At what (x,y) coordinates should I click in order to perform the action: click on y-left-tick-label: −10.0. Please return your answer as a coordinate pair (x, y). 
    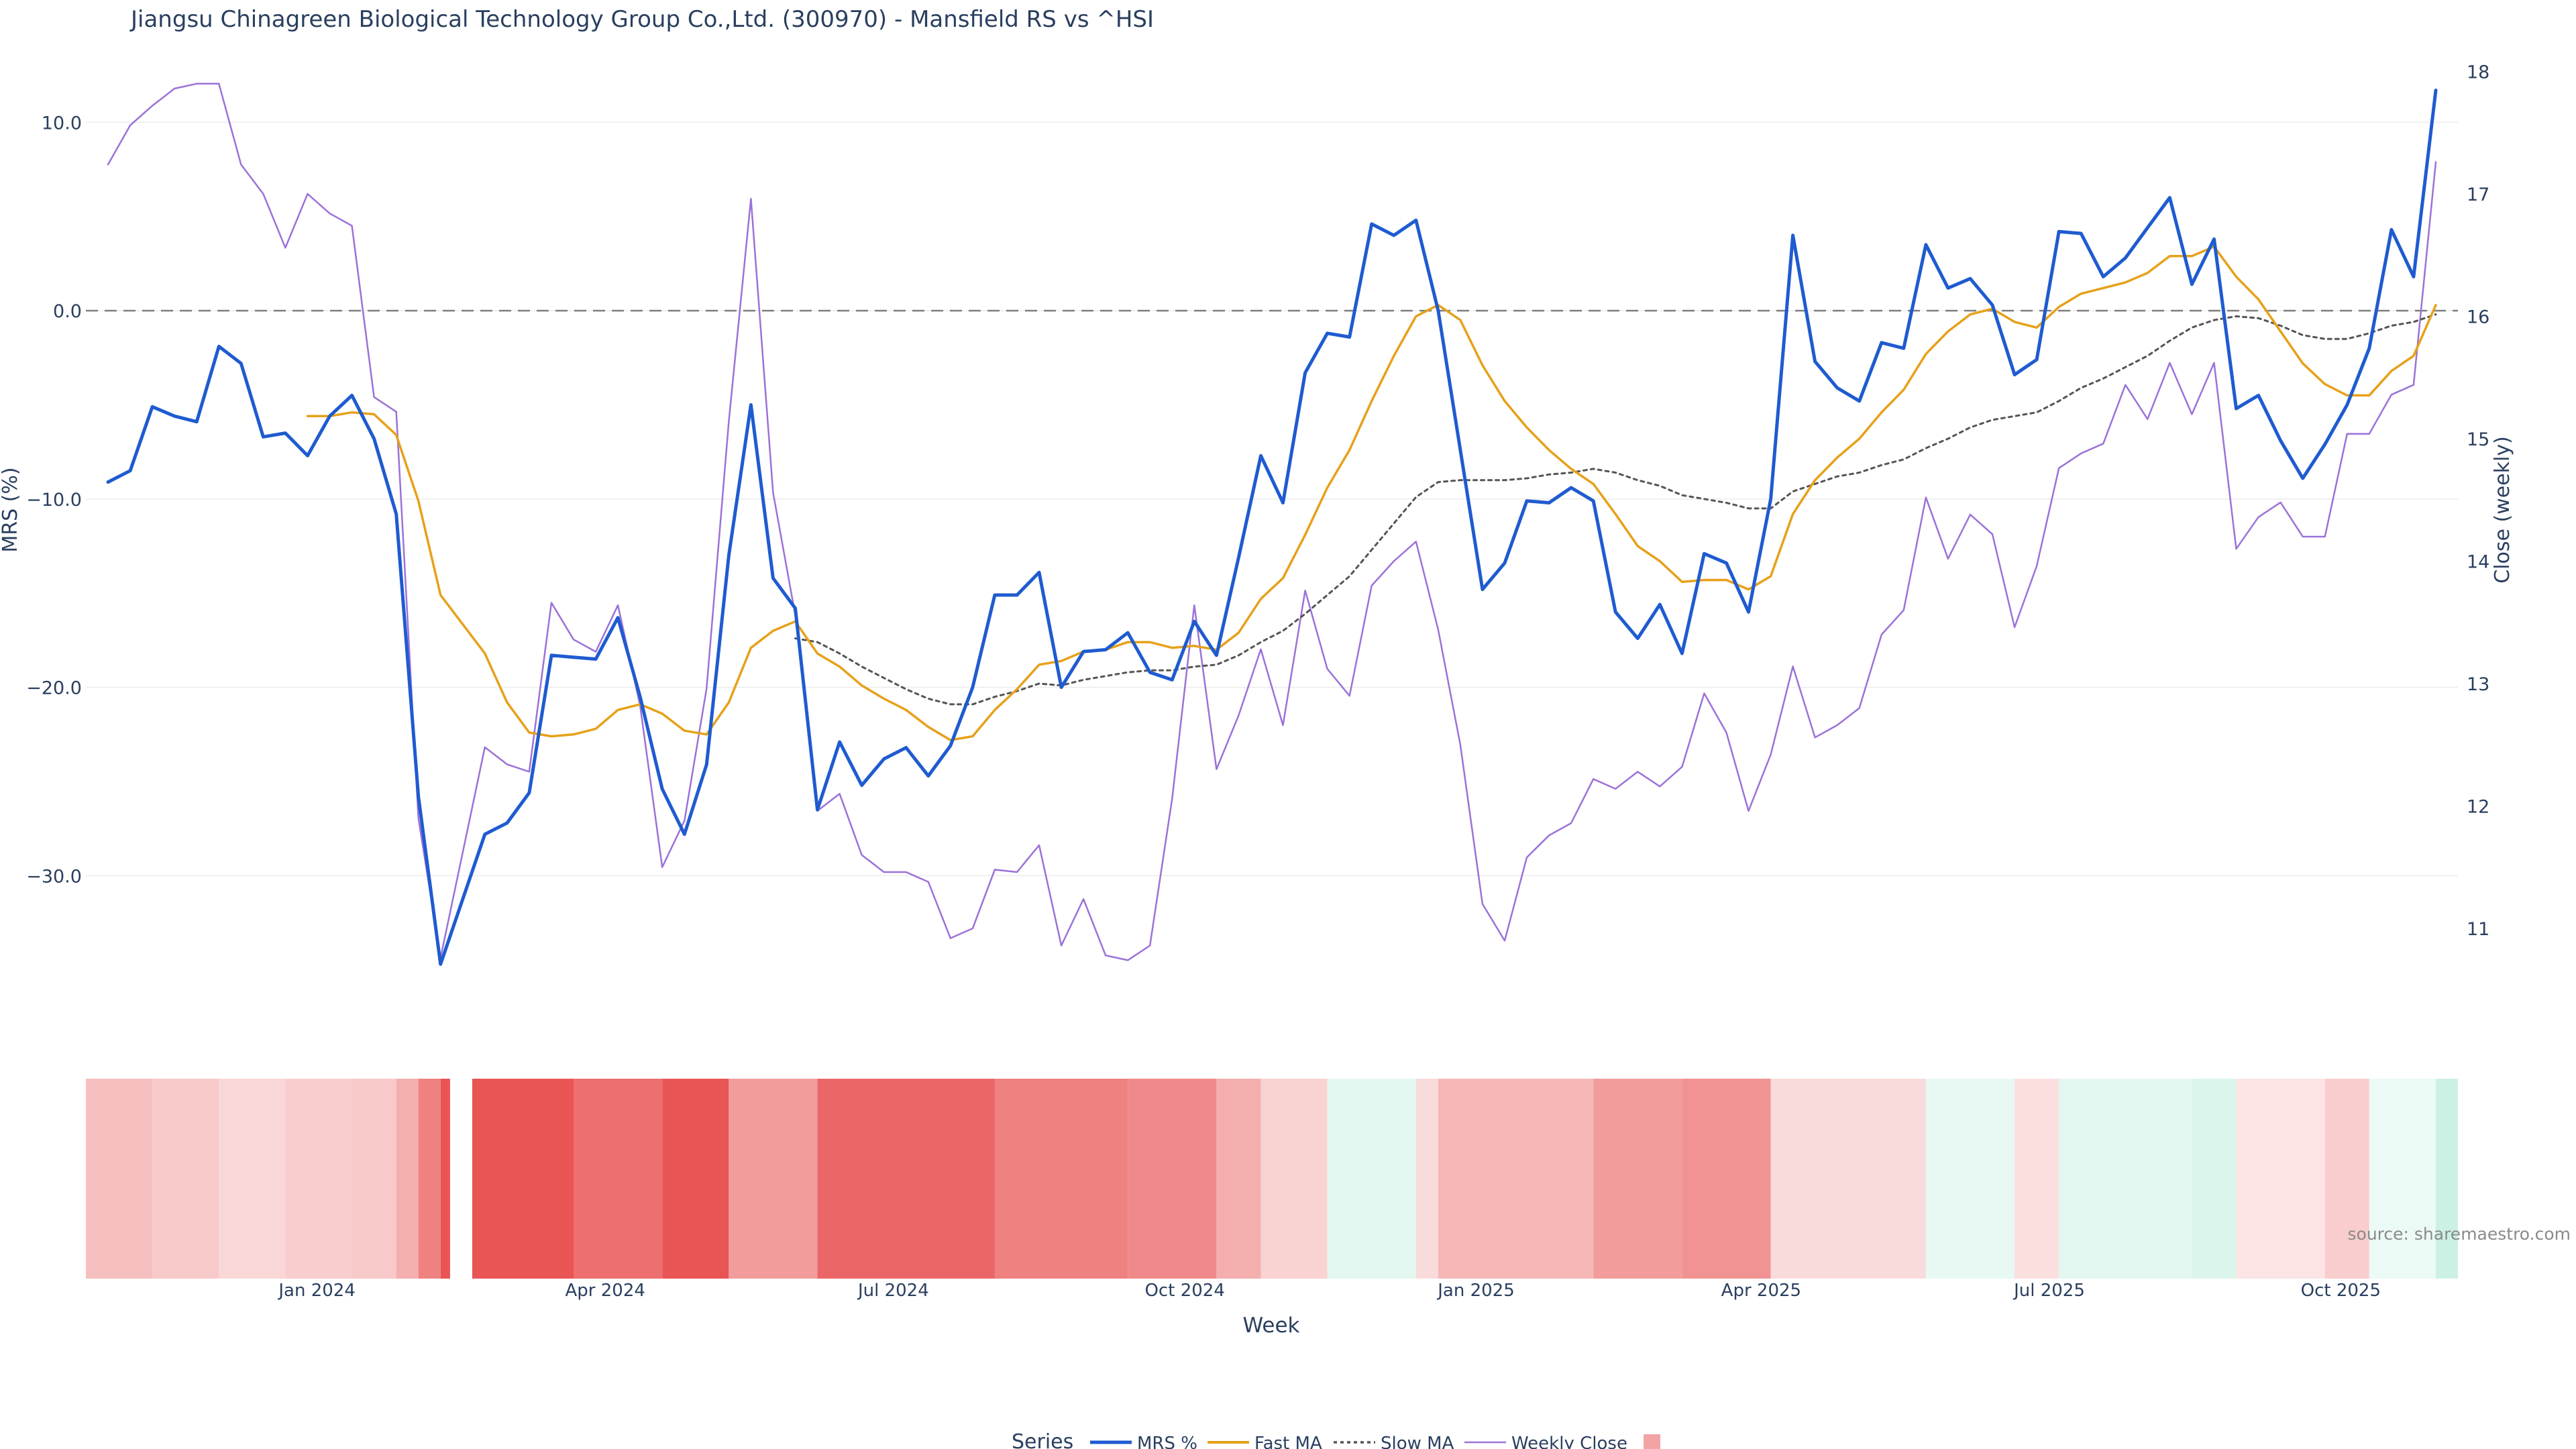
    Looking at the image, I should click on (54, 500).